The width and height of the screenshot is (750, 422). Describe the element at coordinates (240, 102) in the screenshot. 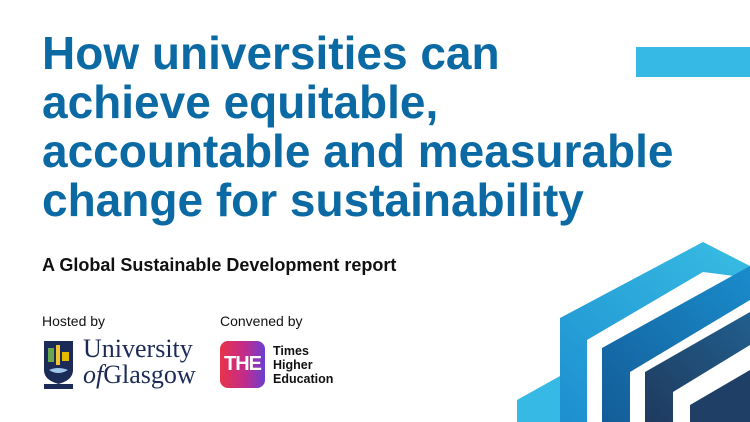

I see `title-line-2: achieve equitable,` at that location.